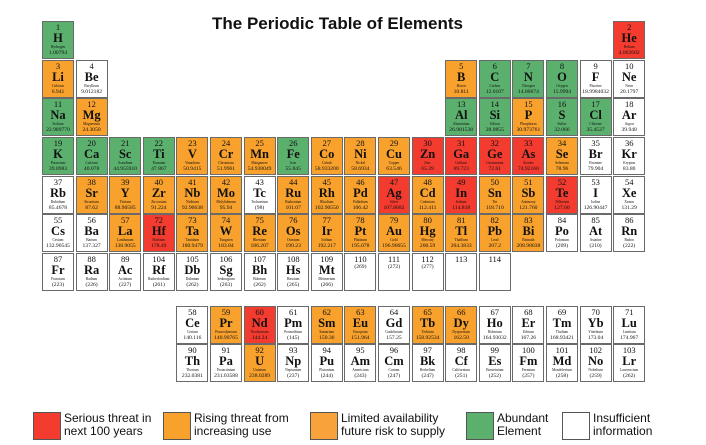 The height and width of the screenshot is (445, 706). Describe the element at coordinates (427, 156) in the screenshot. I see `element-cell-zn: 30 Zn Zinc 65.39` at that location.